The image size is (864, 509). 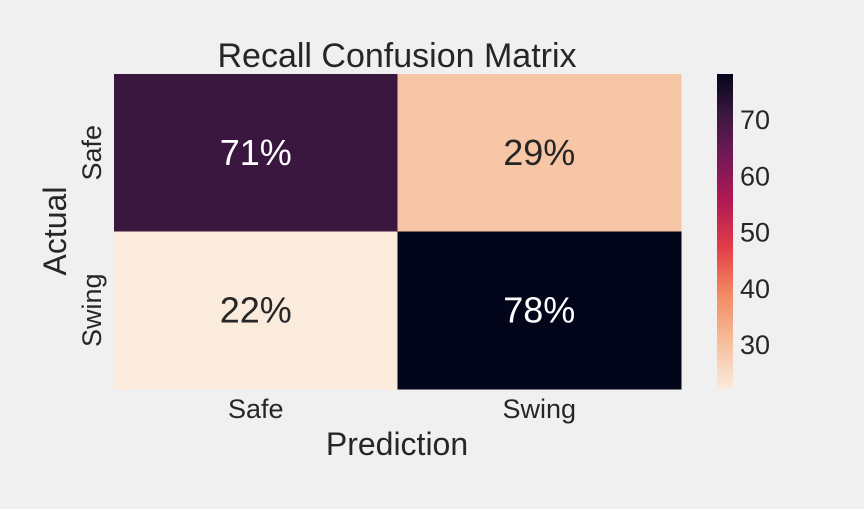 I want to click on cell-value-label: 78%, so click(x=539, y=309).